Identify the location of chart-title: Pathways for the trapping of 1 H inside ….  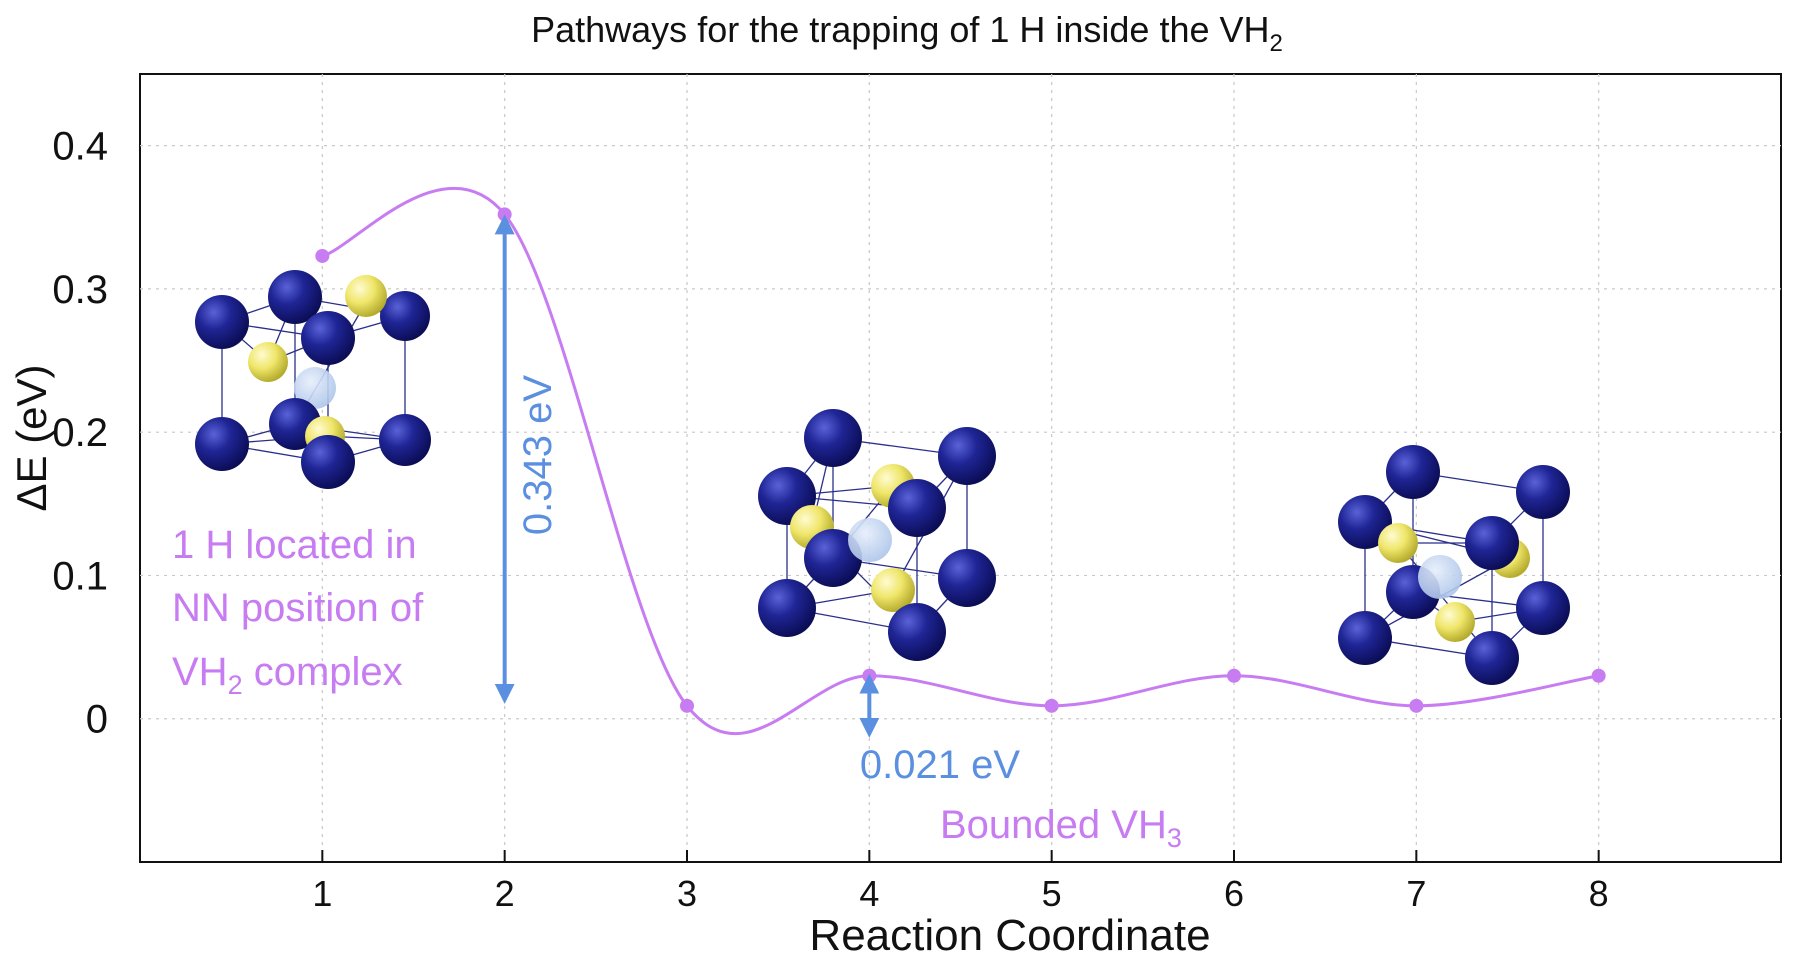
(907, 33).